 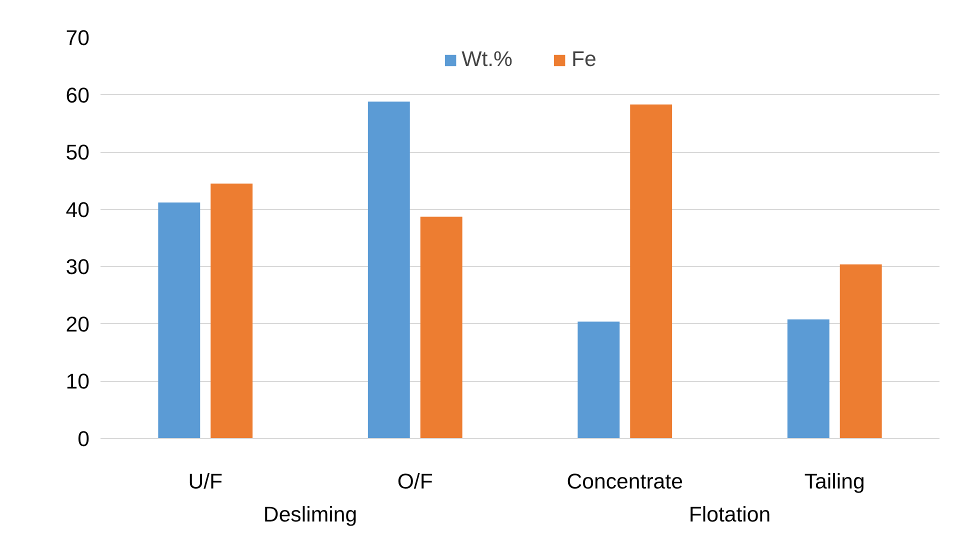 I want to click on x-tick-label: U/F, so click(x=205, y=482).